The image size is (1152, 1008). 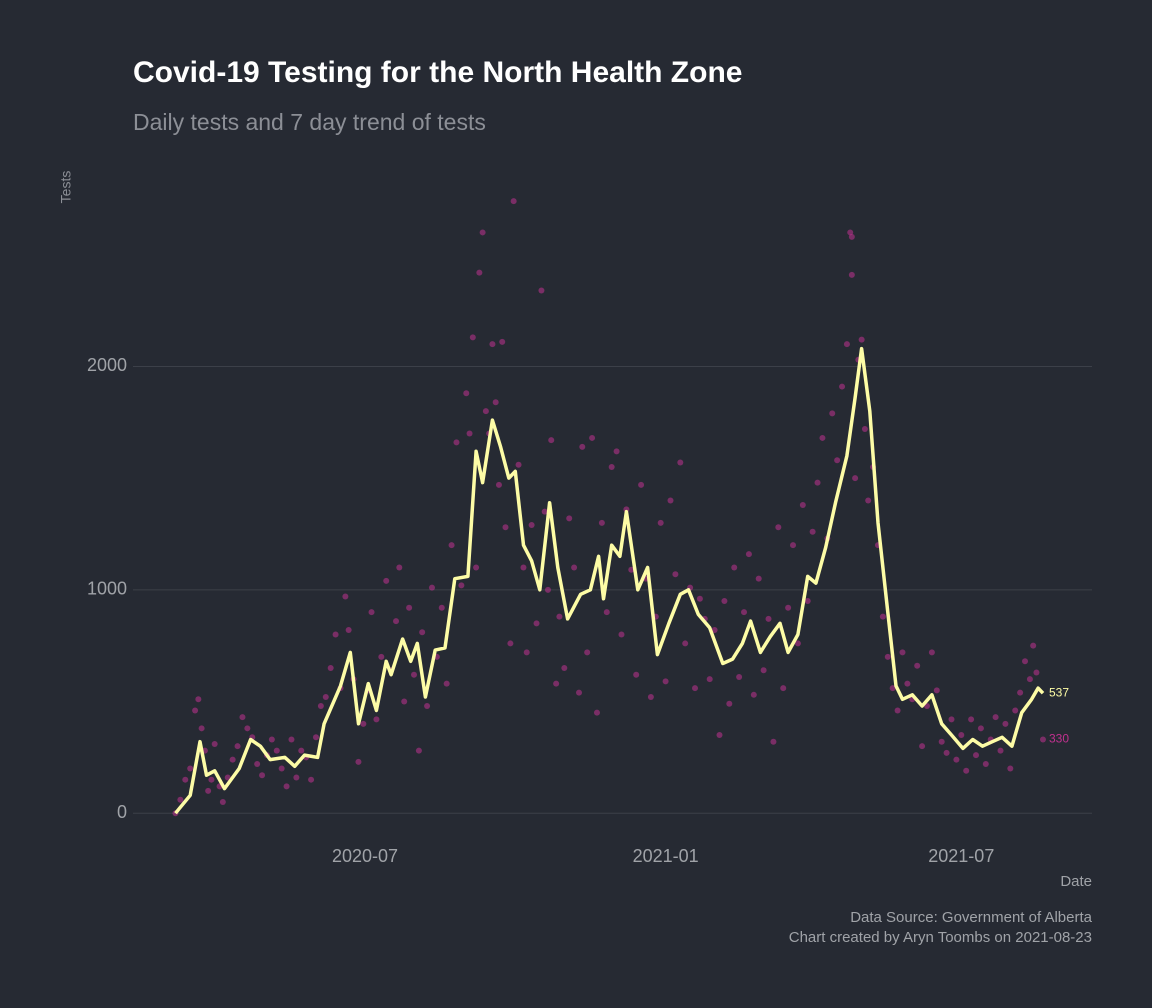 I want to click on caption: Data Source: Government of Alberta, so click(x=971, y=917).